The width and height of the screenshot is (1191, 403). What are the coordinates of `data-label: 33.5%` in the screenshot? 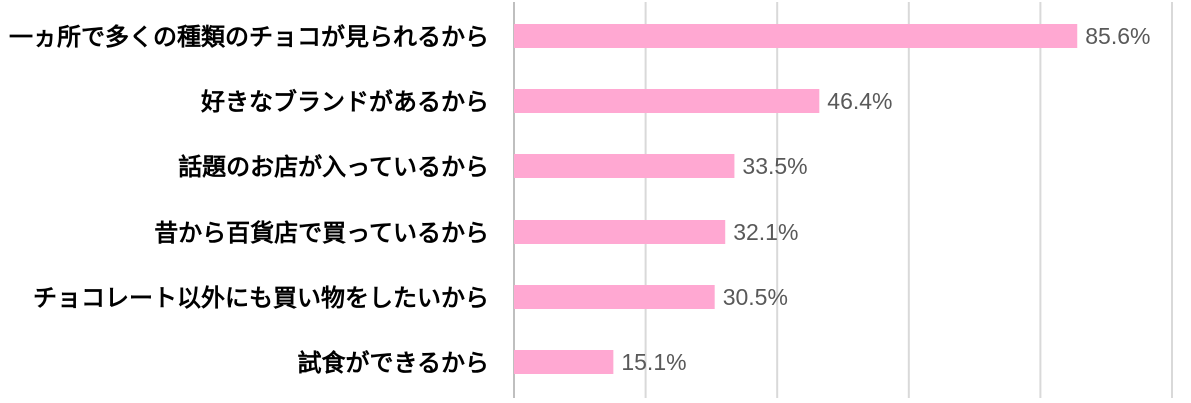 It's located at (774, 166).